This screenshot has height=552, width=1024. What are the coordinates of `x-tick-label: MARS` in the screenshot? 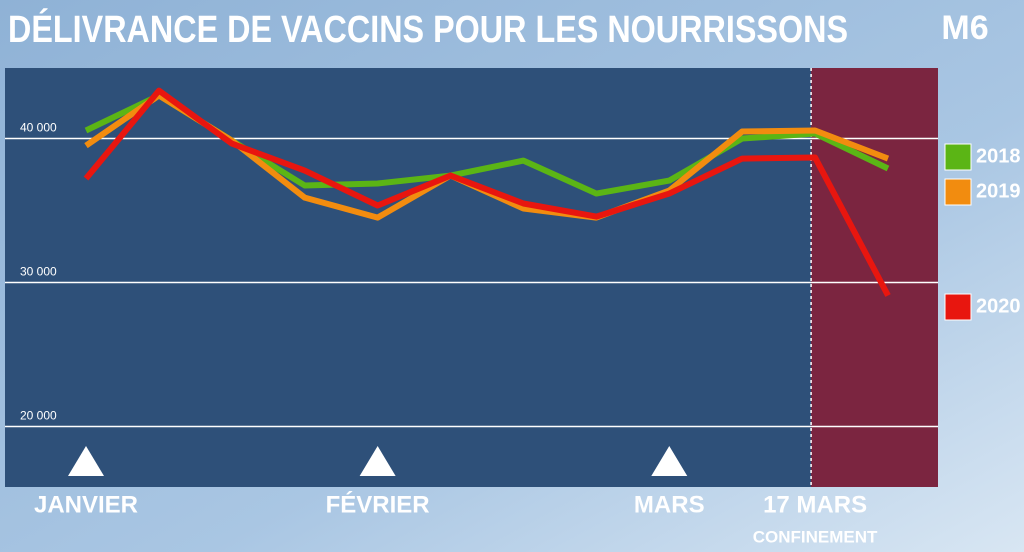 It's located at (669, 504).